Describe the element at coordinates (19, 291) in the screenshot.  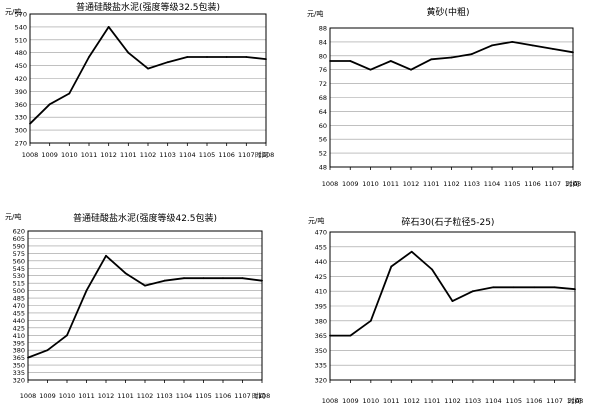
I see `y-tick-label: 500` at that location.